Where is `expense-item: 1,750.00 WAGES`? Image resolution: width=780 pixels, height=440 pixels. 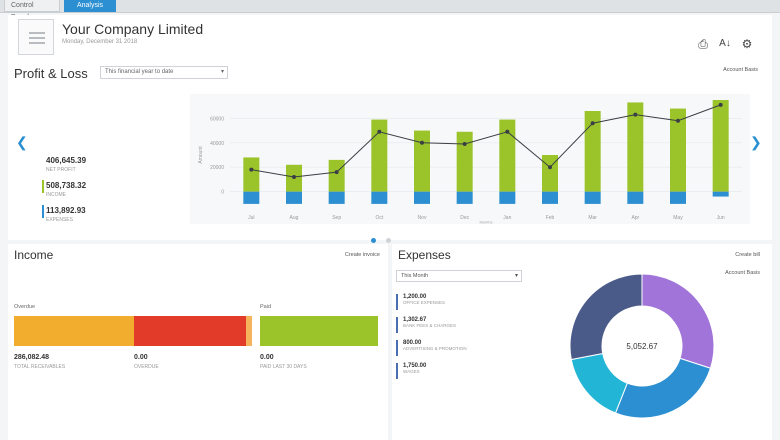 expense-item: 1,750.00 WAGES is located at coordinates (456, 371).